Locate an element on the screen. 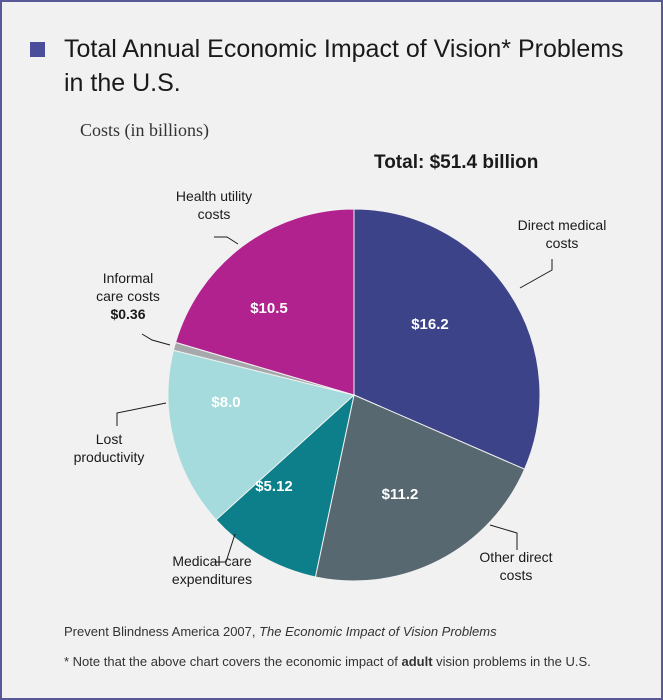  slice-category-label: Other direct is located at coordinates (515, 557).